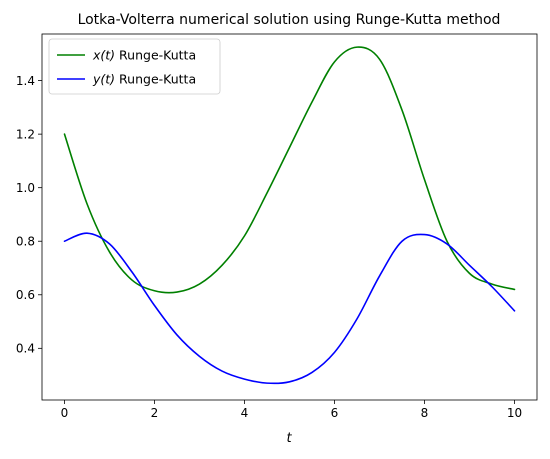 The width and height of the screenshot is (550, 459). I want to click on x-tick-label: 0, so click(65, 413).